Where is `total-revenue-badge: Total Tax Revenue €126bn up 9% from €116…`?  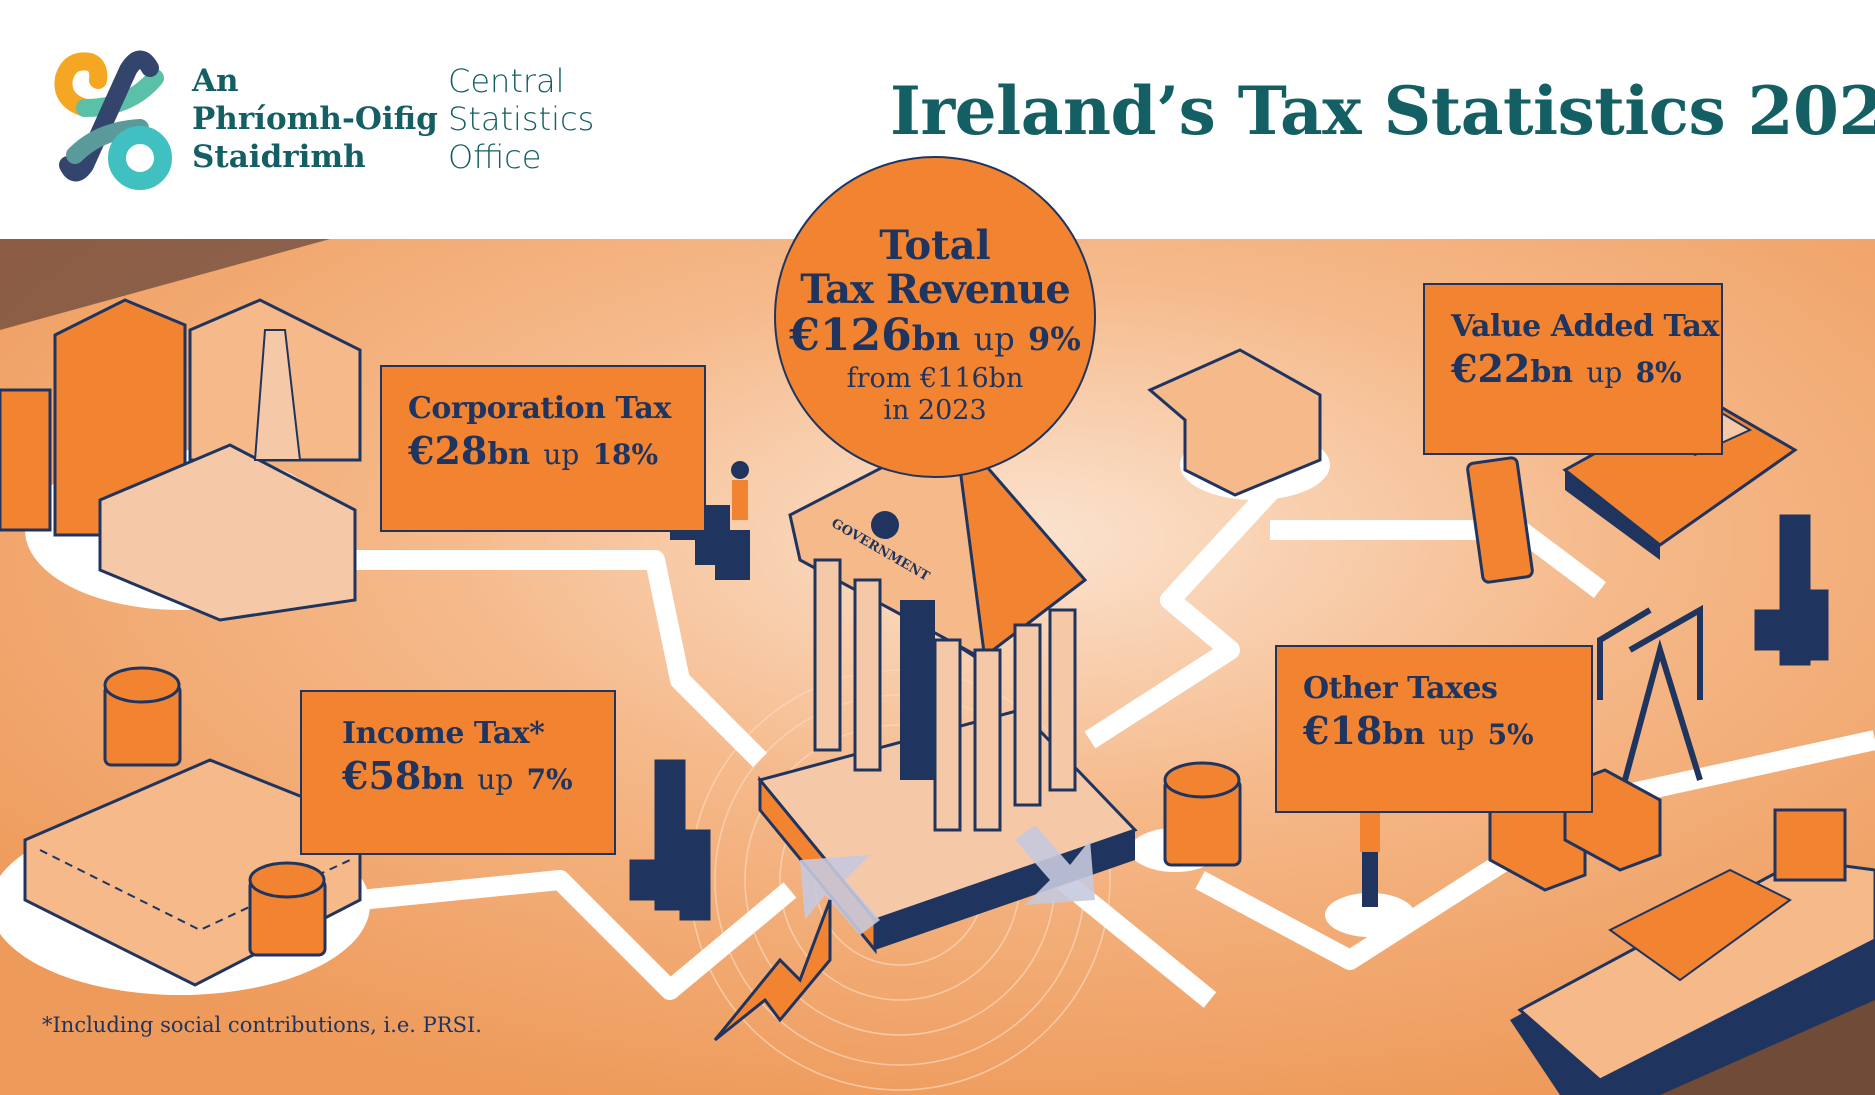
total-revenue-badge: Total Tax Revenue €126bn up 9% from €116… is located at coordinates (935, 317).